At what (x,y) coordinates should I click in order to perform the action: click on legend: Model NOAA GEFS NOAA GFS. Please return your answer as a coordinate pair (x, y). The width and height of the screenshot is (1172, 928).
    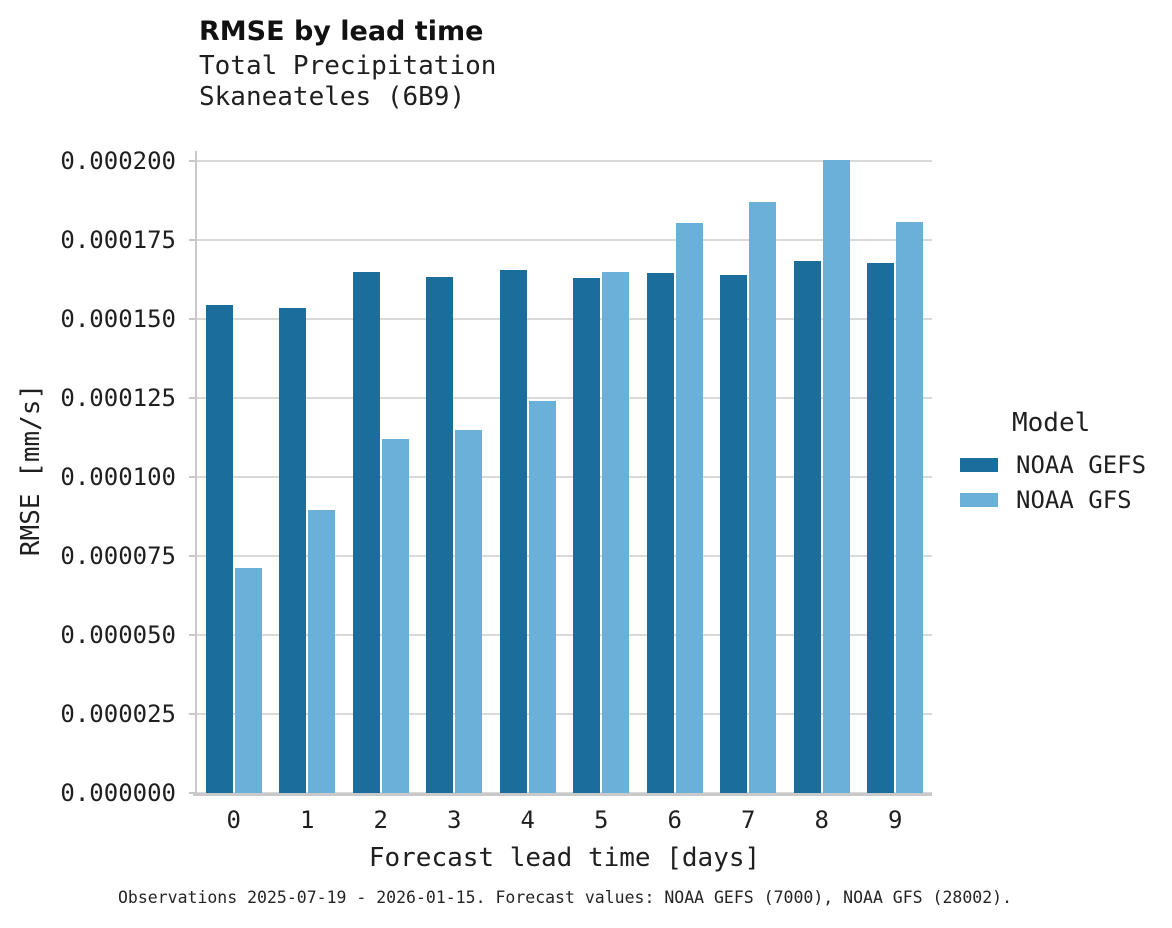
    Looking at the image, I should click on (1053, 464).